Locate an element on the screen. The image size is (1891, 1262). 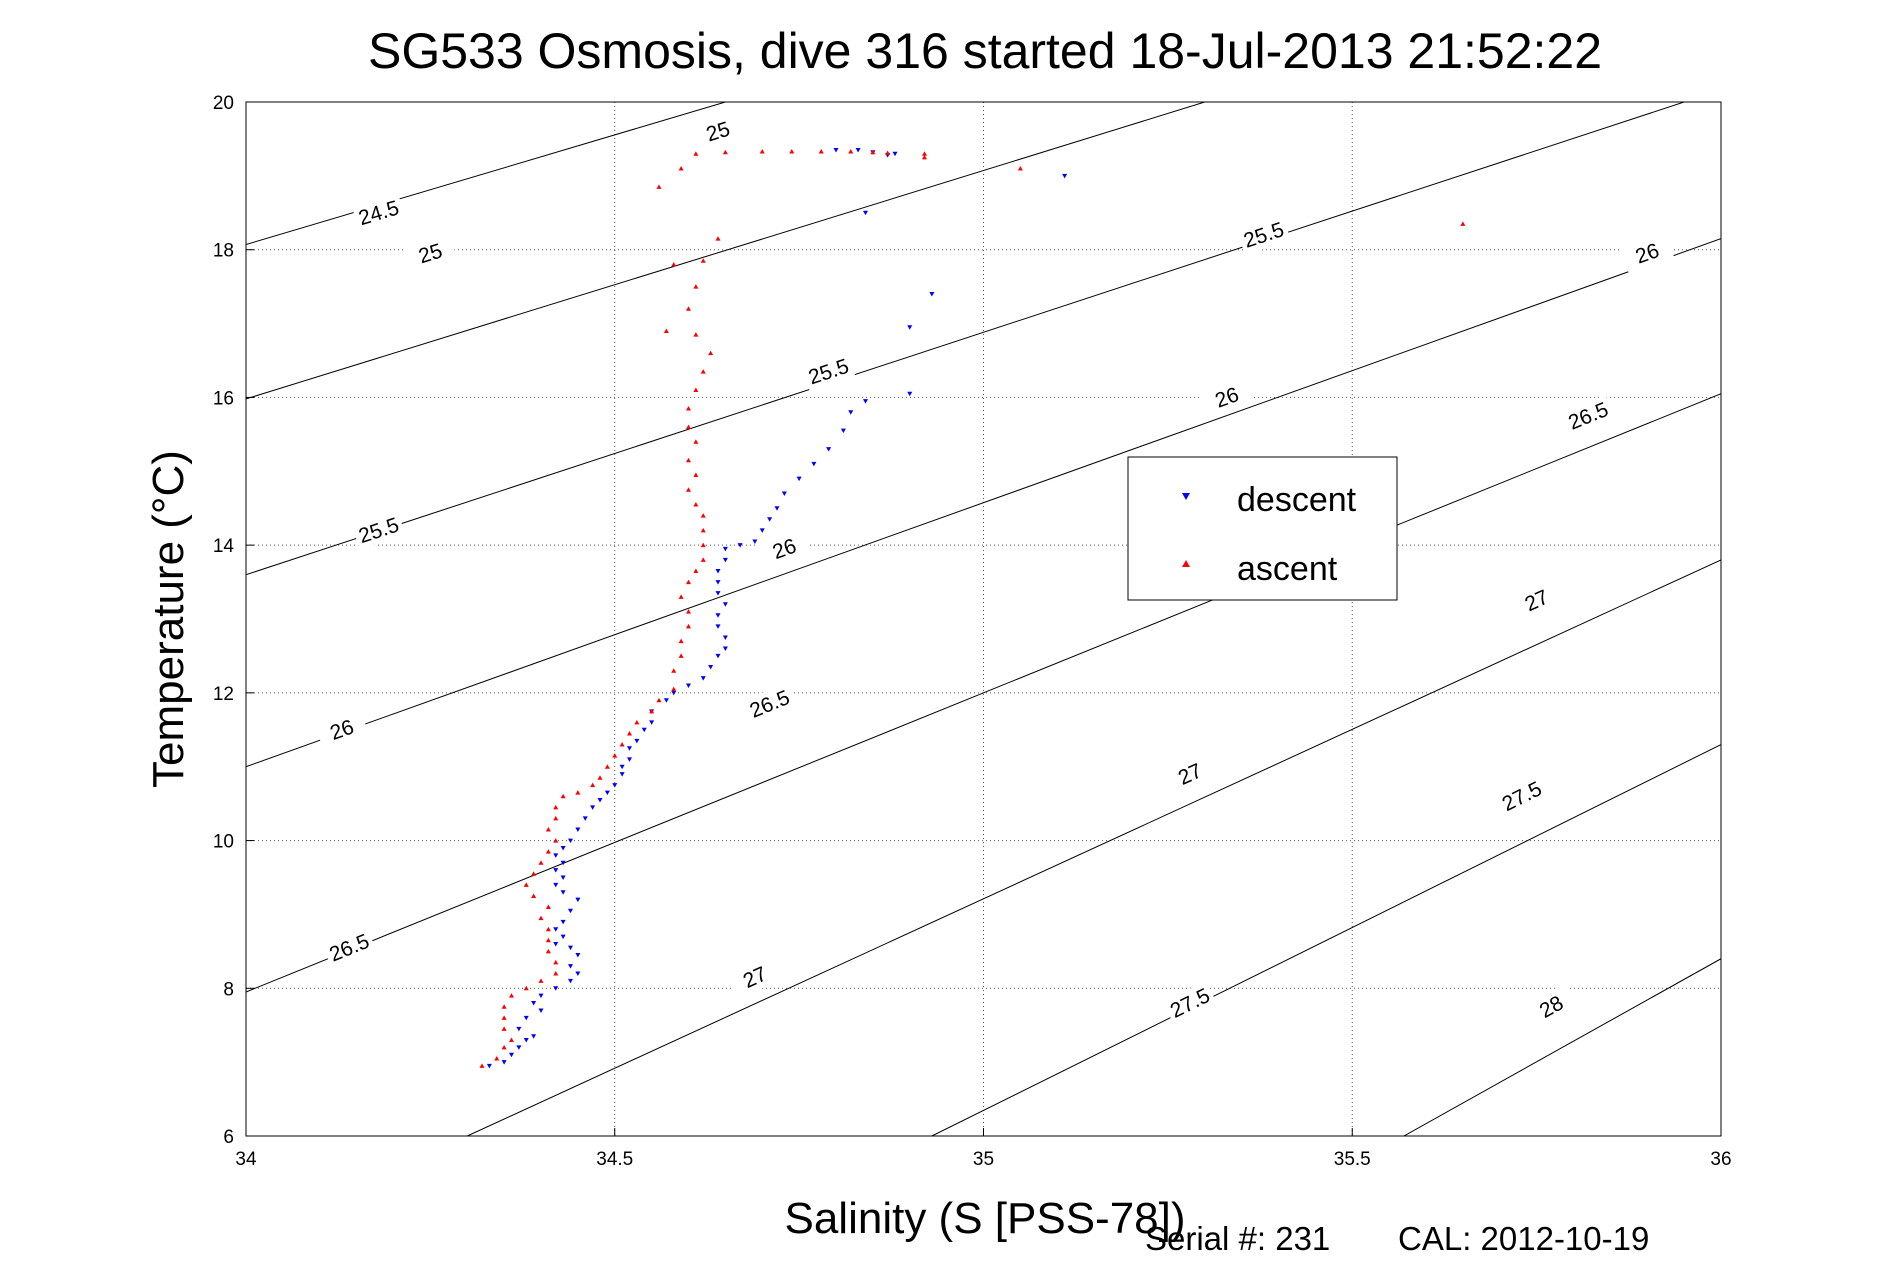
legend-marker-descent is located at coordinates (1186, 496).